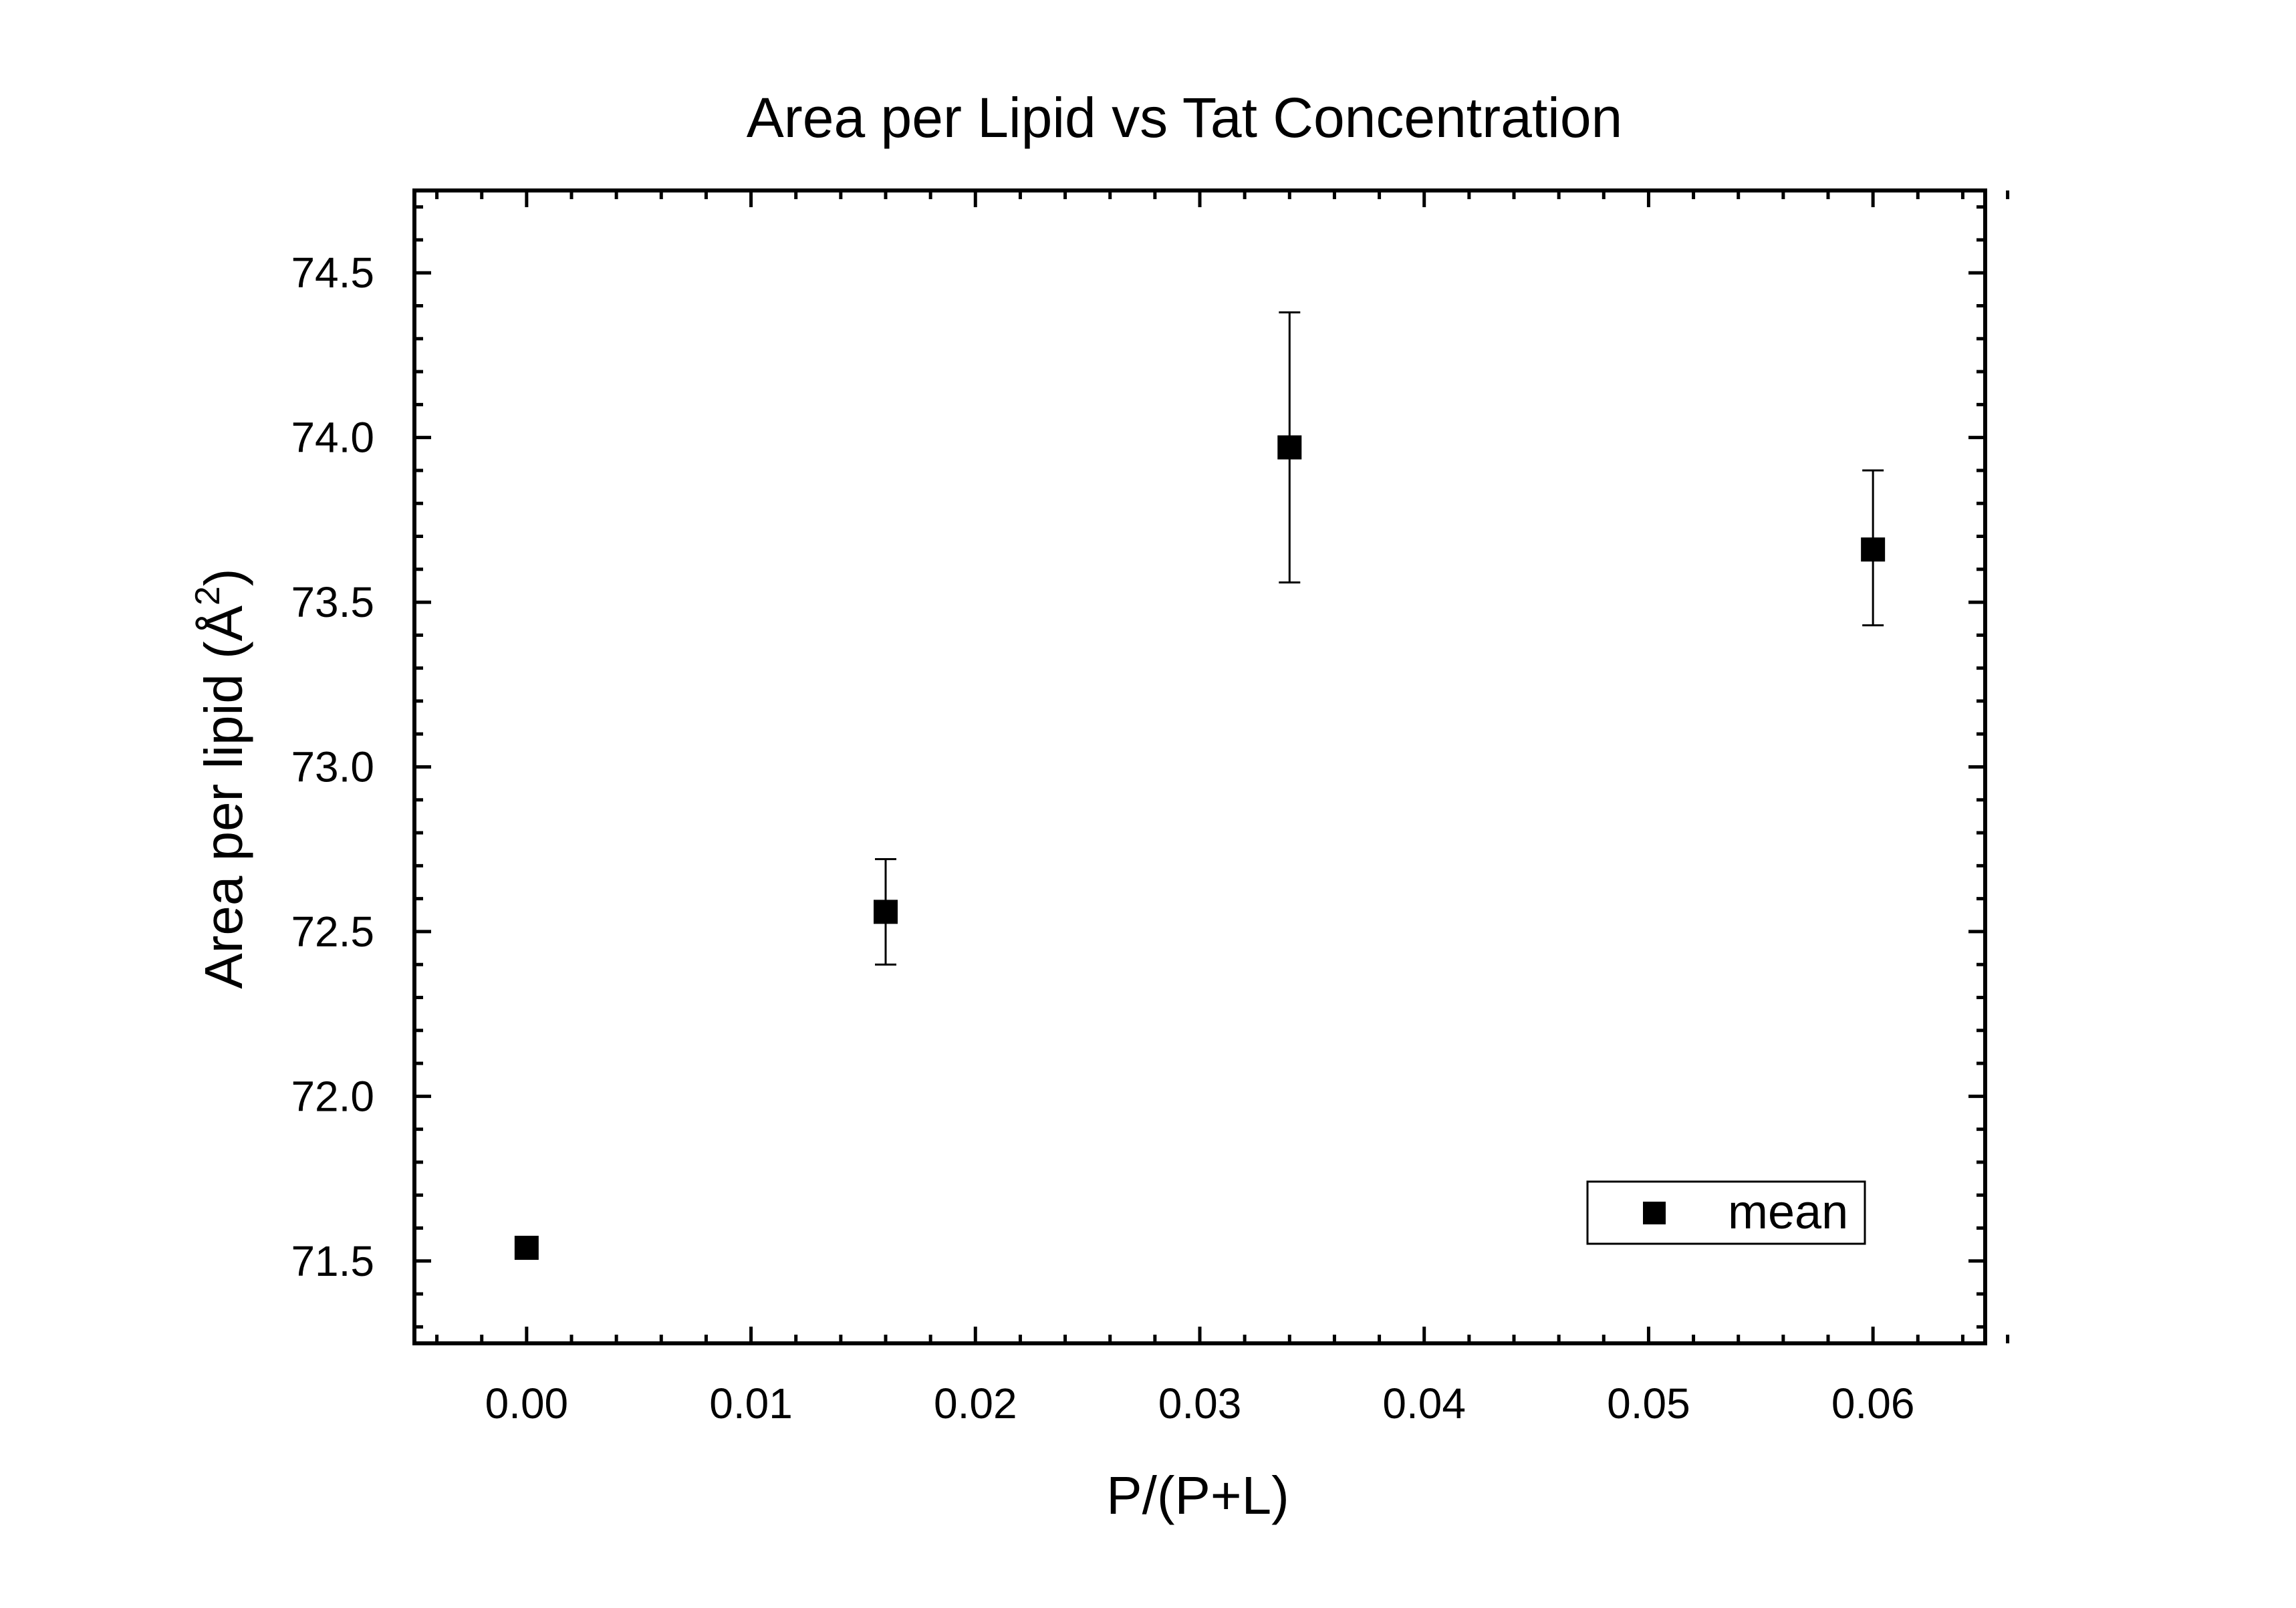 This screenshot has width=2296, height=1608. What do you see at coordinates (1654, 1213) in the screenshot?
I see `legend-marker` at bounding box center [1654, 1213].